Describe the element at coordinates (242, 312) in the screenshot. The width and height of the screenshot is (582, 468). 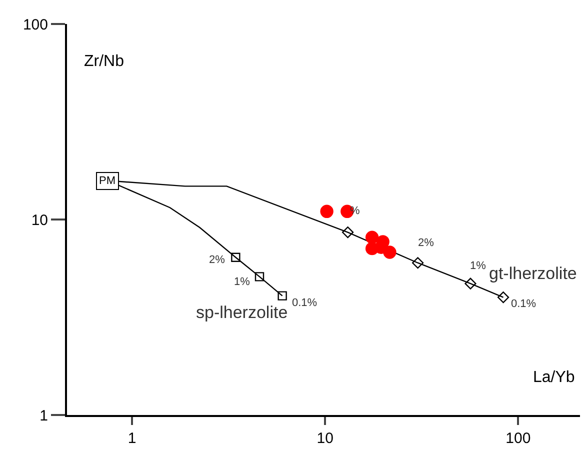
I see `annotation: sp-lherzolite` at that location.